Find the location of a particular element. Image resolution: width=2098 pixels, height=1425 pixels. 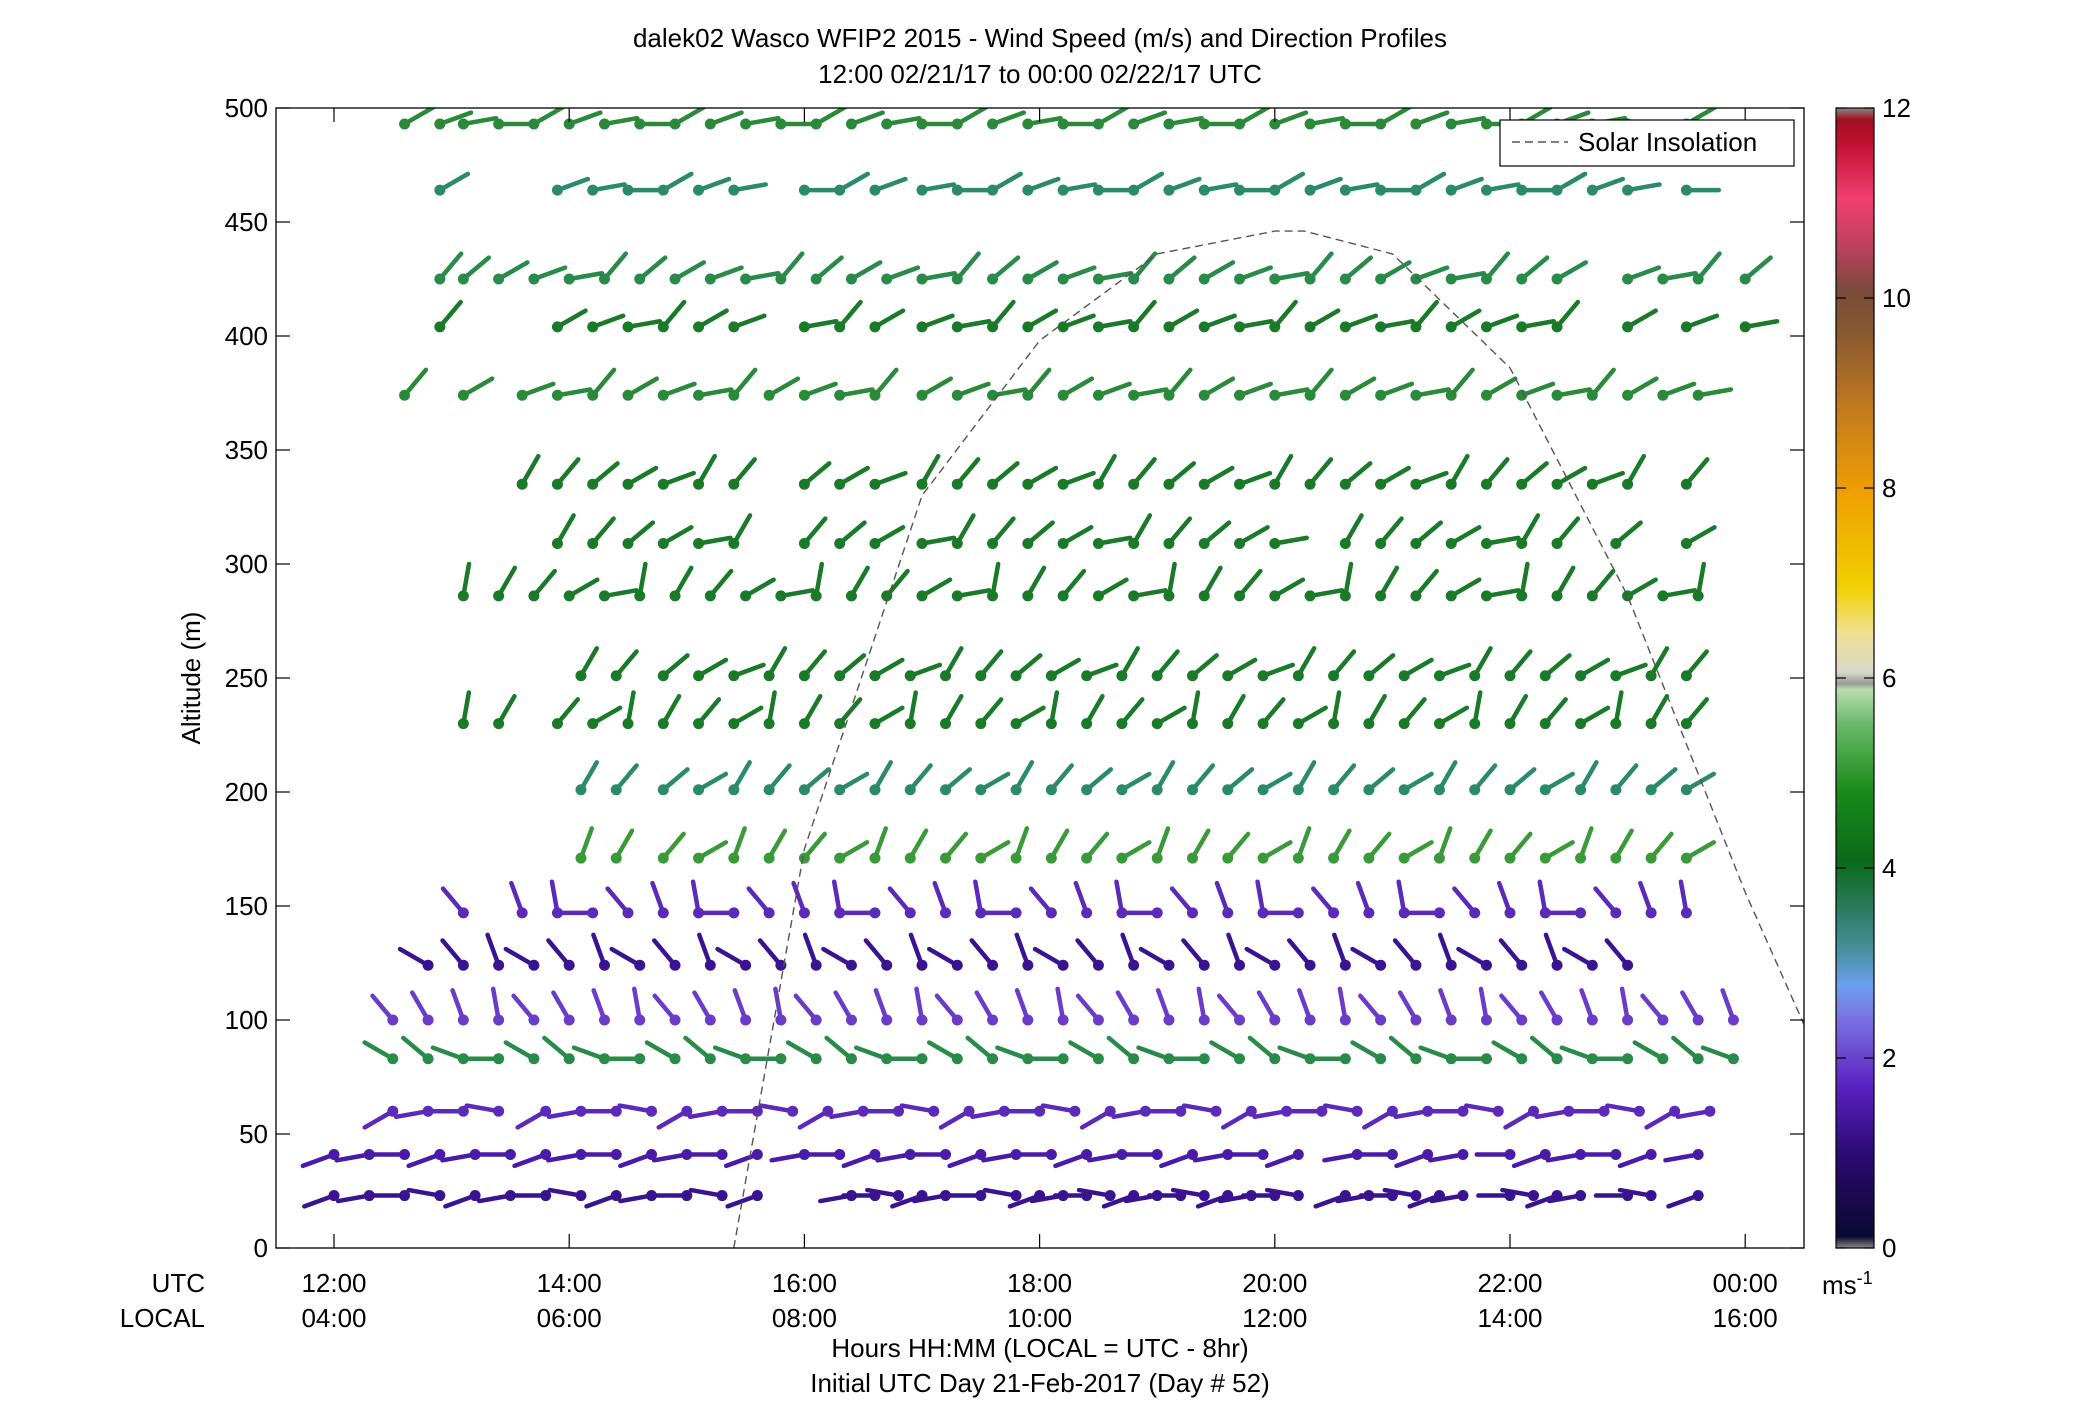

x-tick-label-local: 12:00 is located at coordinates (1274, 1318).